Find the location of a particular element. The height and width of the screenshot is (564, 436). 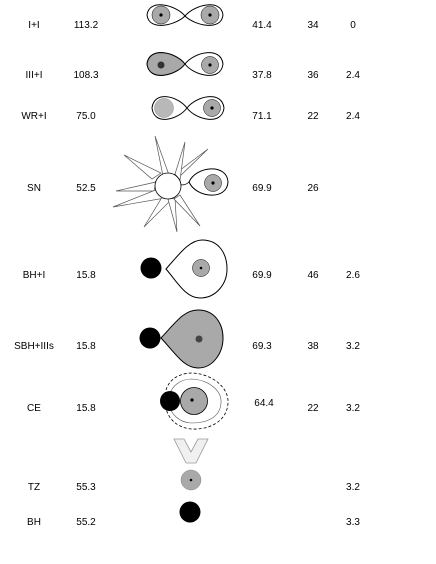

roche-lobe-overflow-binary-icon is located at coordinates (185, 64).